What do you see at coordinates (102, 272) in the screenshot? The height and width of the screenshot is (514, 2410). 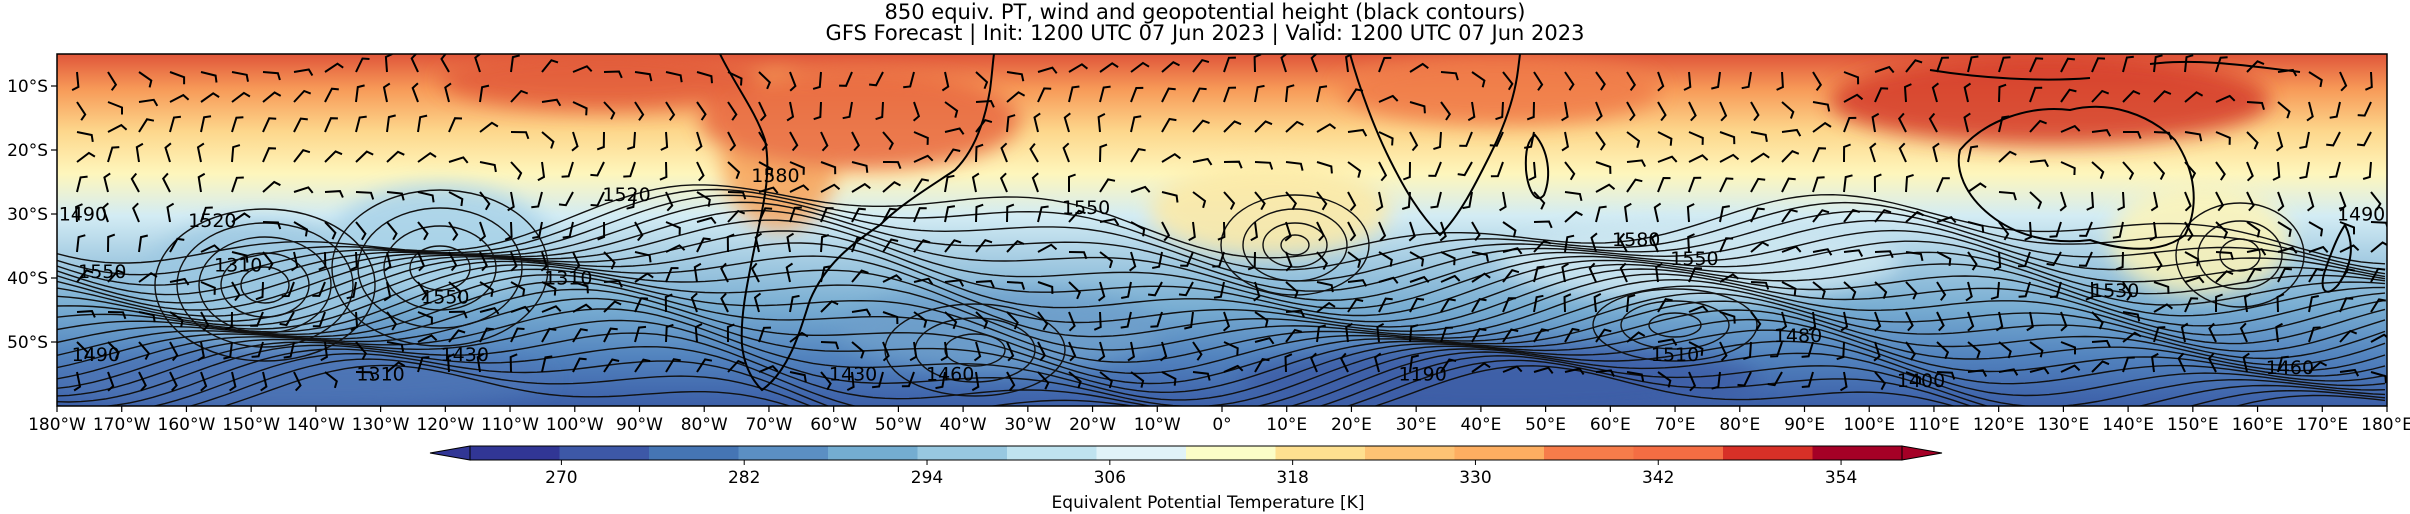 I see `contour-label: 1550` at bounding box center [102, 272].